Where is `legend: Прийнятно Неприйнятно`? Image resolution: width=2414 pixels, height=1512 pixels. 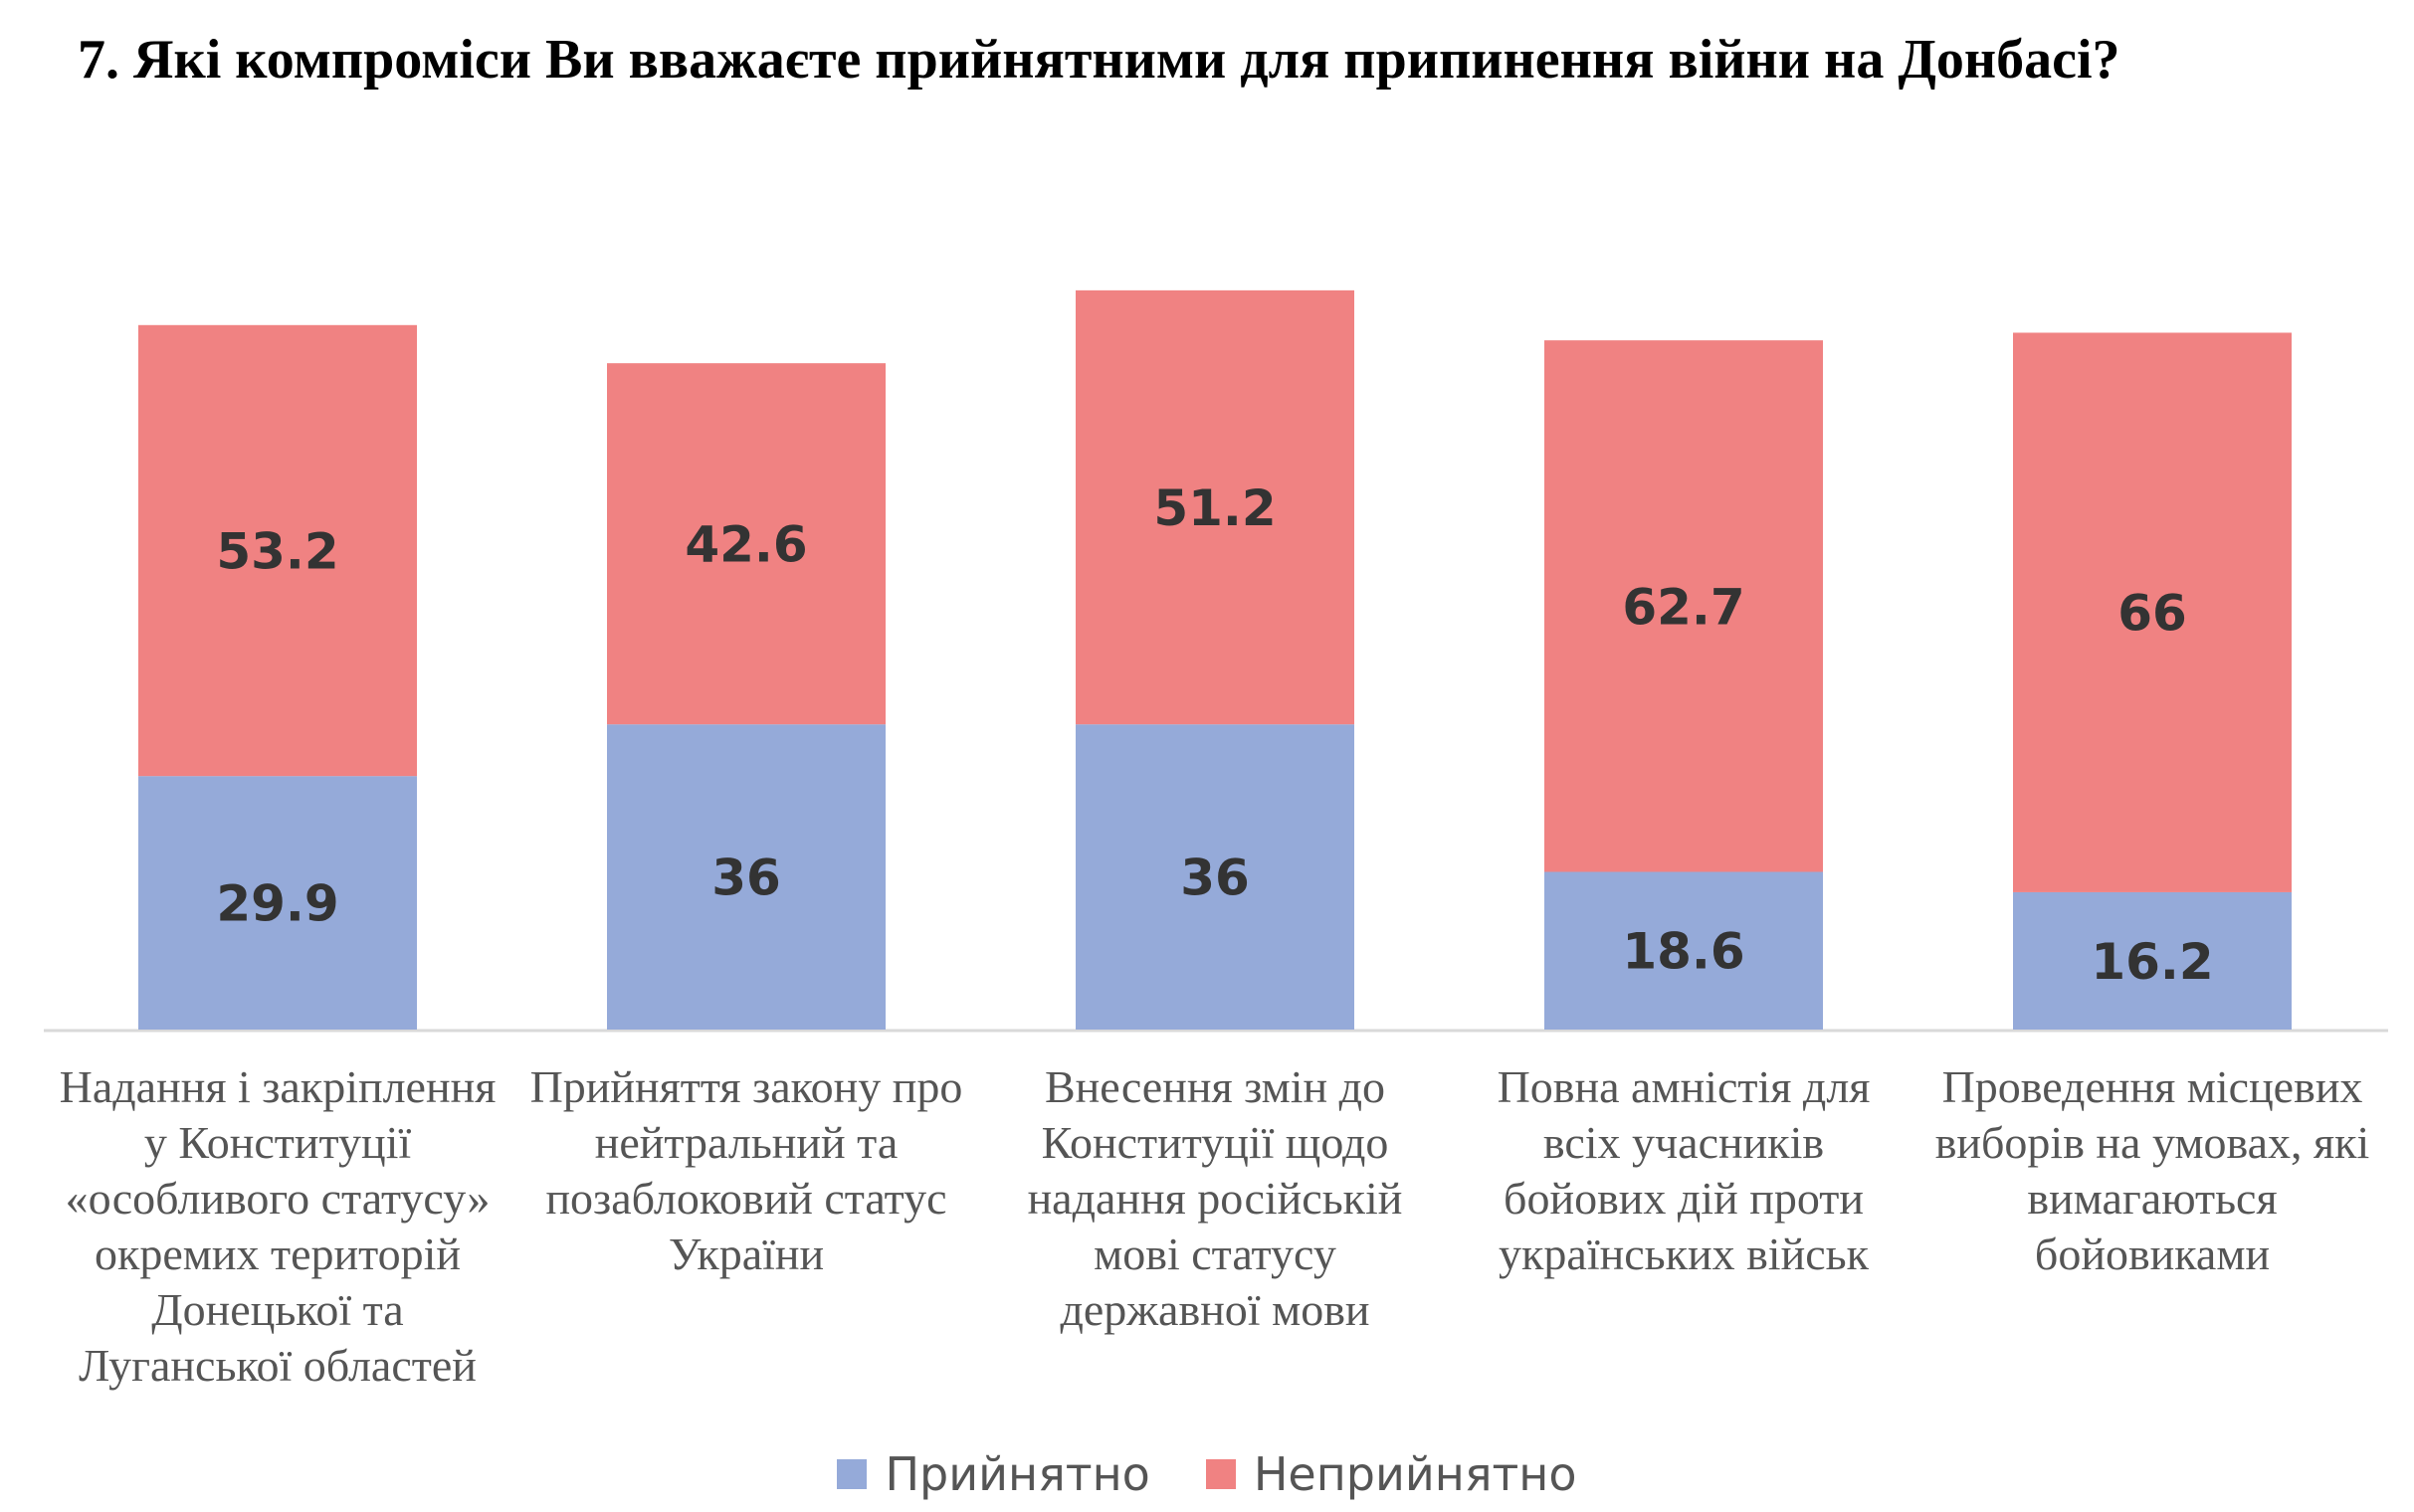
legend: Прийнятно Неприйнятно is located at coordinates (1207, 1474).